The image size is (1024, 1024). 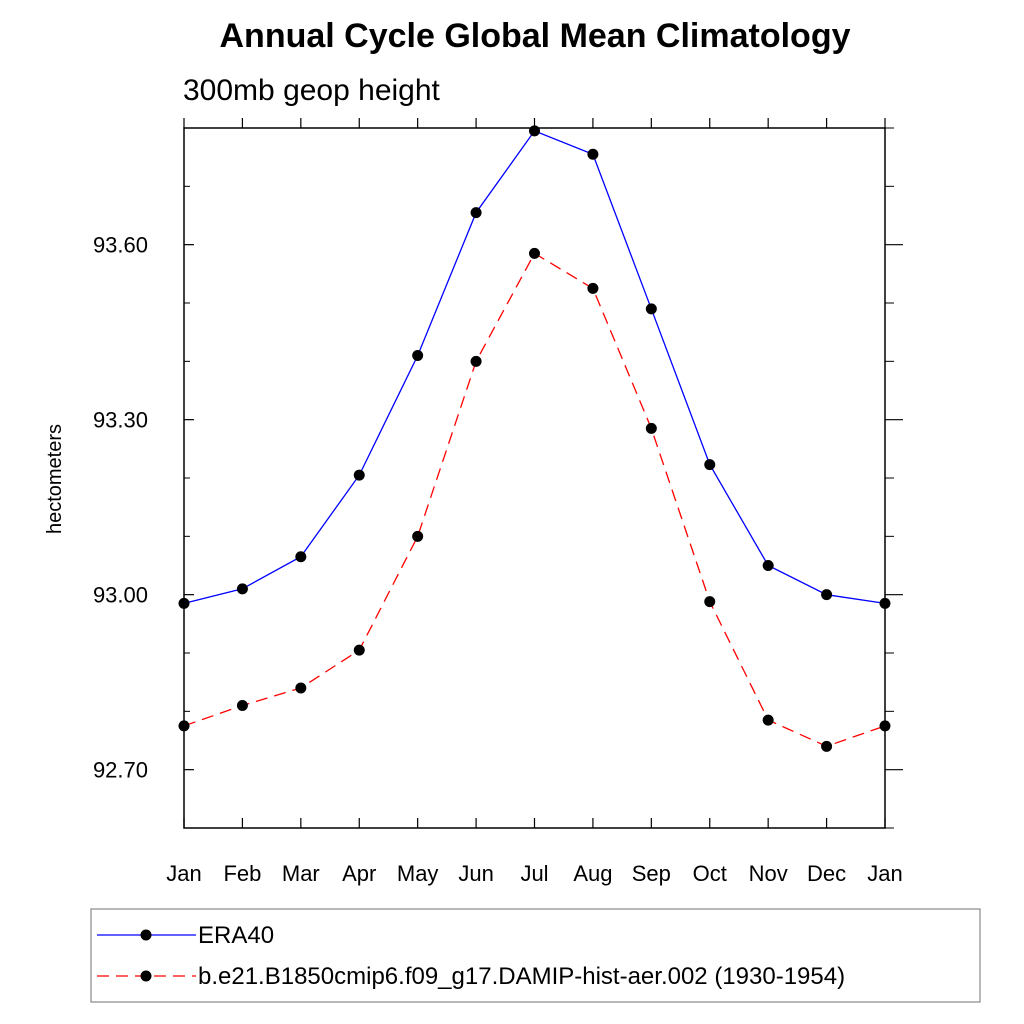 What do you see at coordinates (301, 873) in the screenshot?
I see `x-tick-label: Mar` at bounding box center [301, 873].